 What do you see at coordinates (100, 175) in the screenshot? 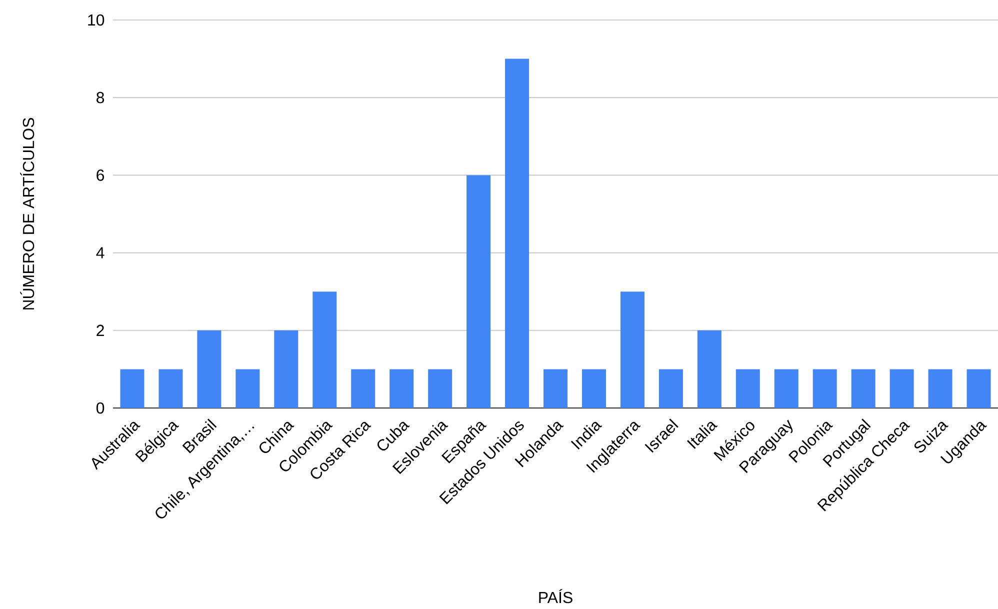
I see `y-tick-label: 6` at bounding box center [100, 175].